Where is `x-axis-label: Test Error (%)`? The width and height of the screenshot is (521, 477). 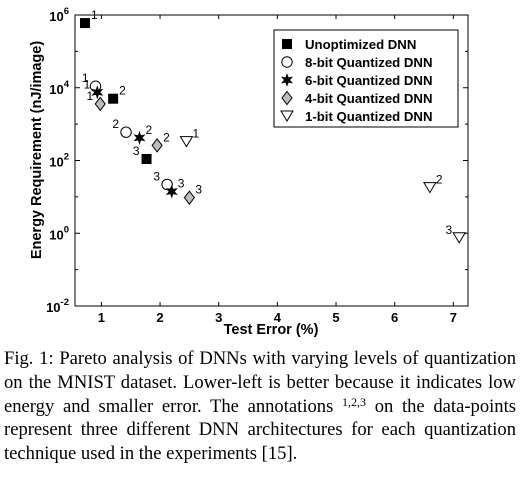
x-axis-label: Test Error (%) is located at coordinates (271, 330).